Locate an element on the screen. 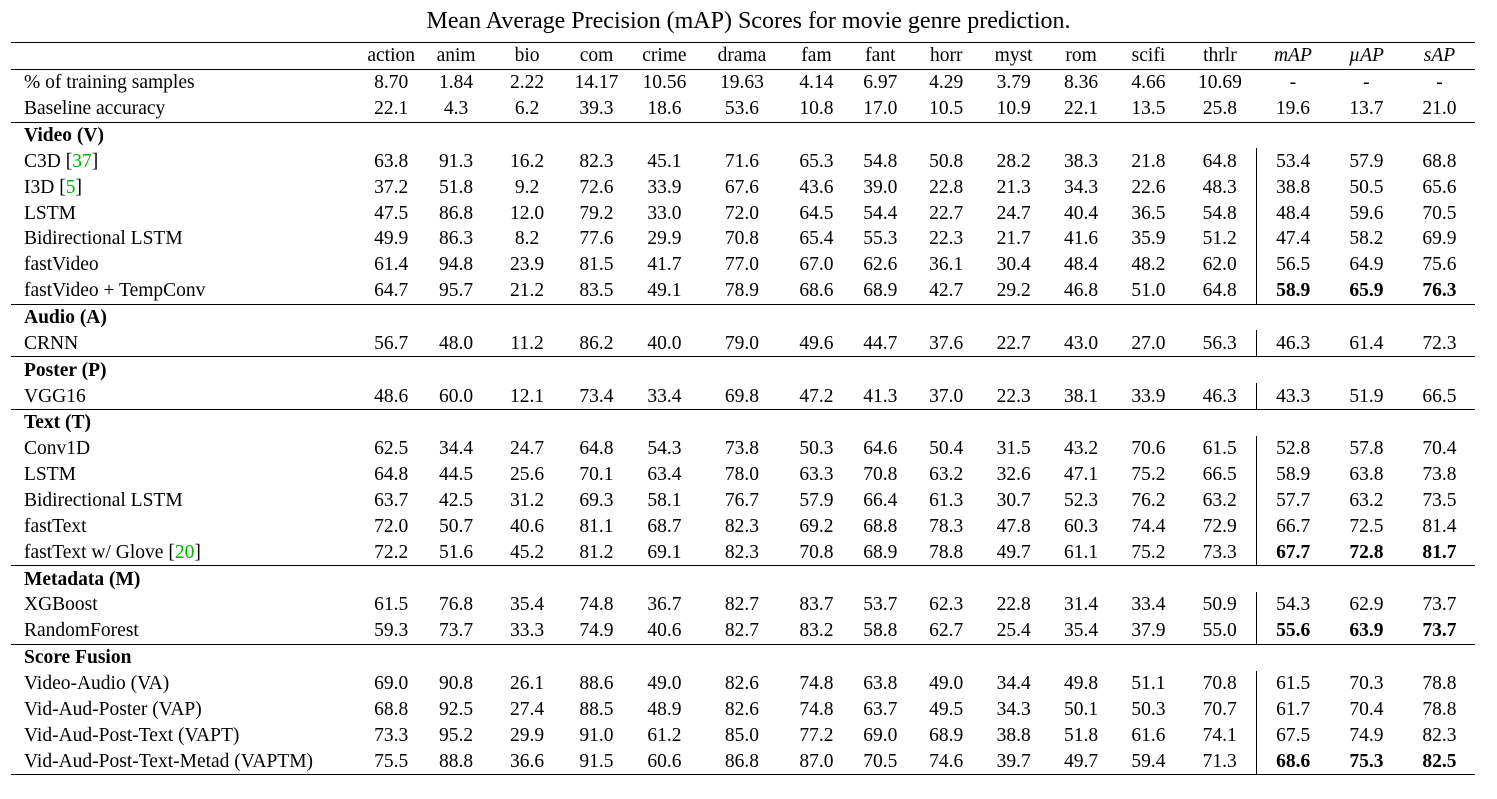  genre-score-cell: 86.2 is located at coordinates (596, 343).